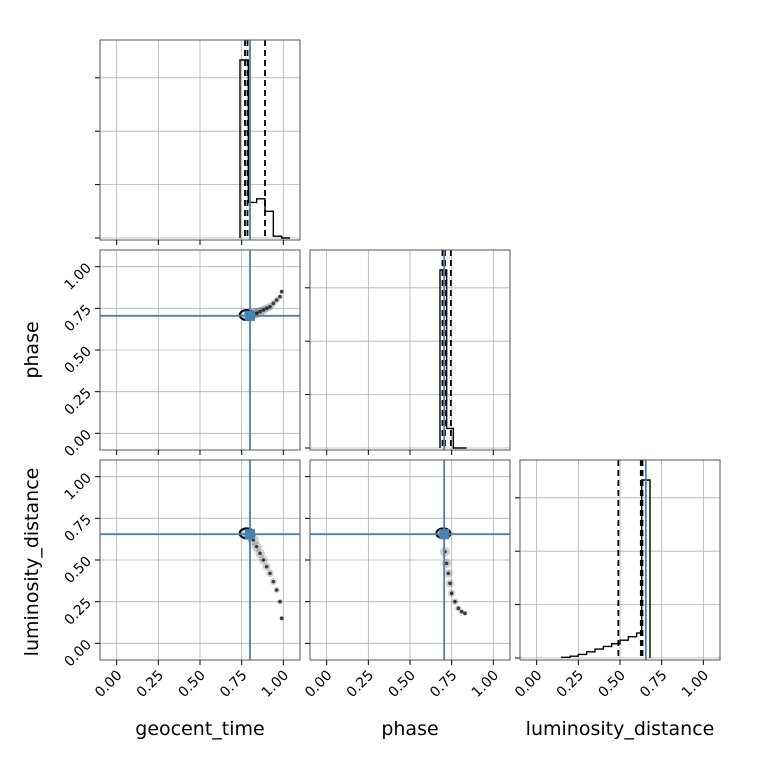  What do you see at coordinates (199, 729) in the screenshot?
I see `xlabel-geocent-time: geocent_time` at bounding box center [199, 729].